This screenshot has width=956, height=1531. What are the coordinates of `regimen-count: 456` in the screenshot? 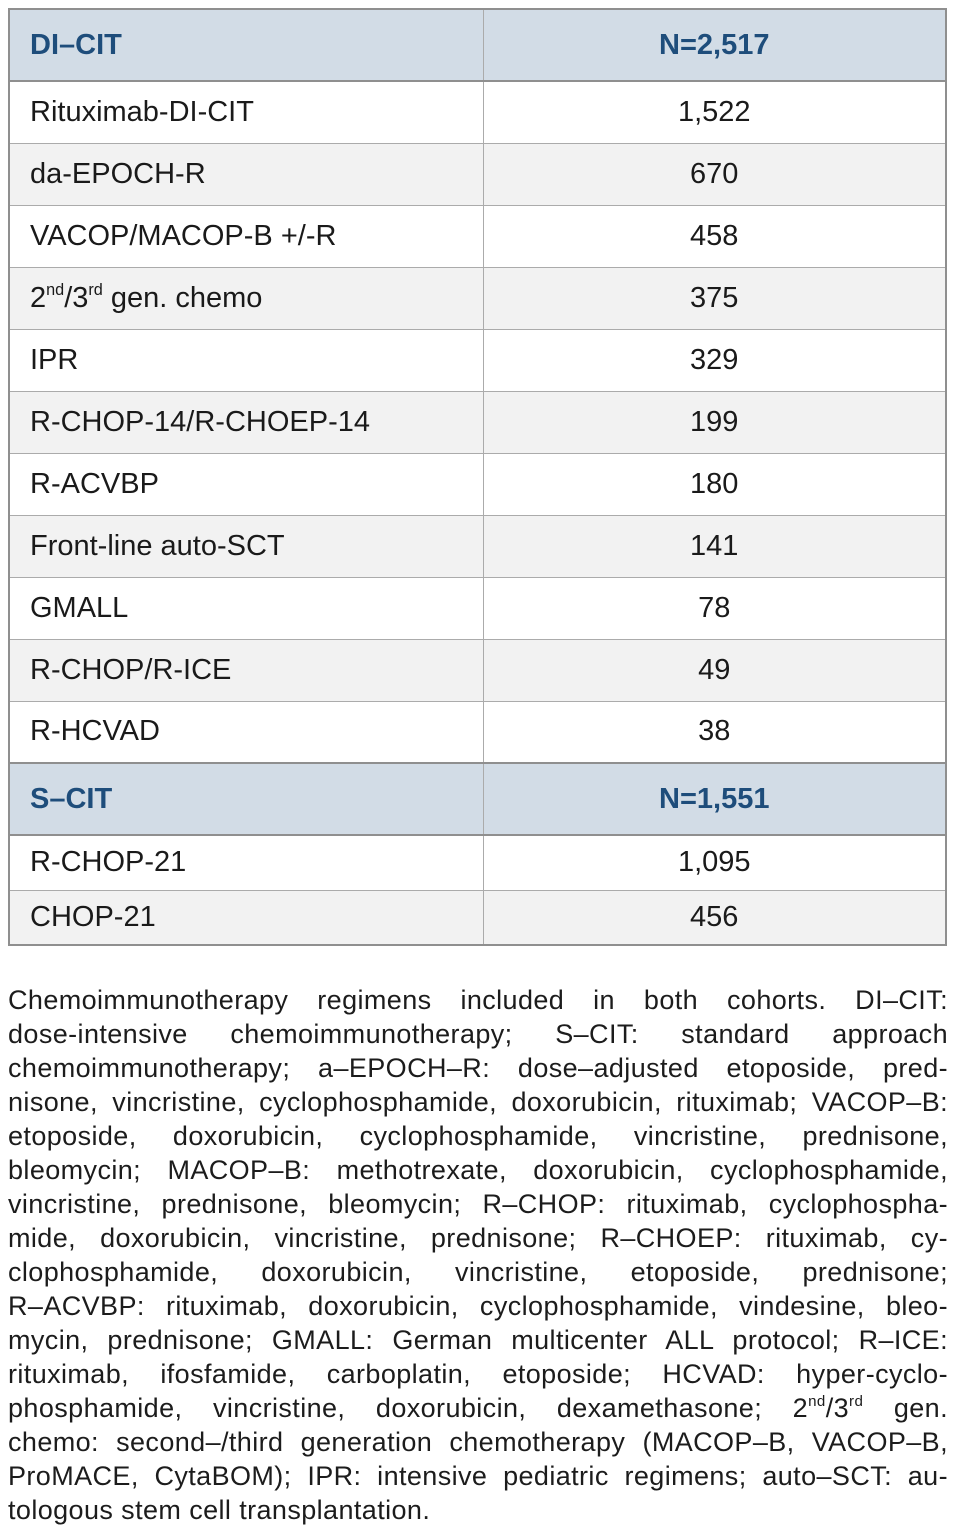 It's located at (714, 917).